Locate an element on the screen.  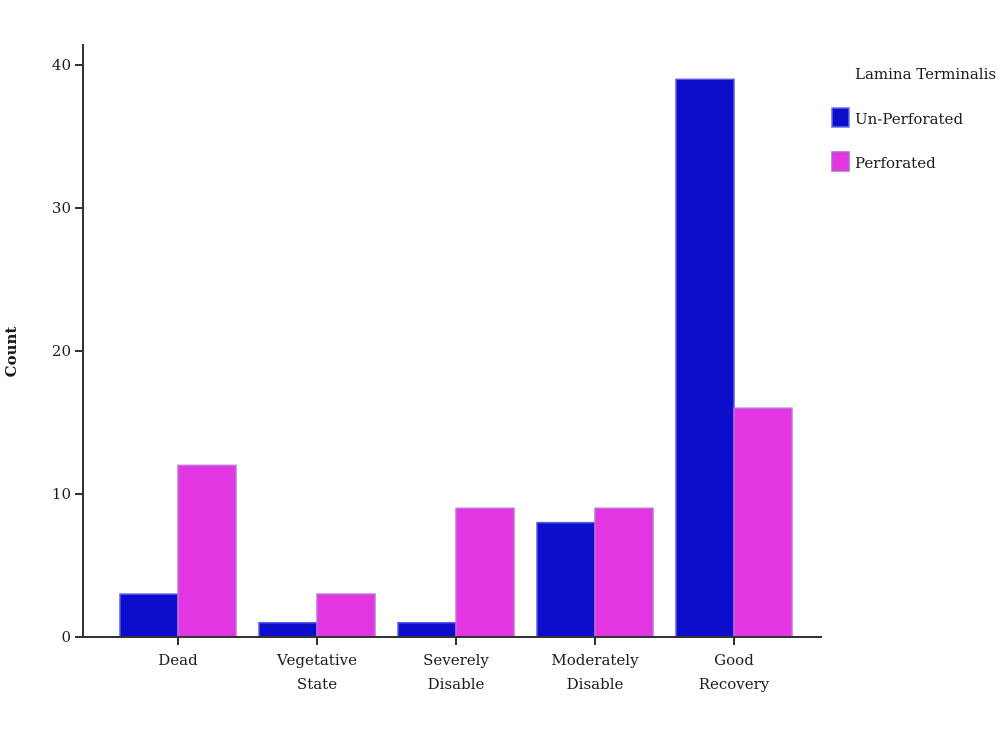
y-tick-label: 0 is located at coordinates (66, 637).